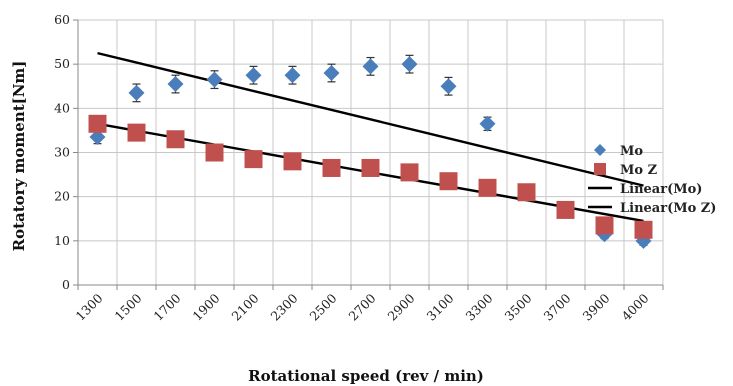  I want to click on legend-swatch-mo, so click(600, 150).